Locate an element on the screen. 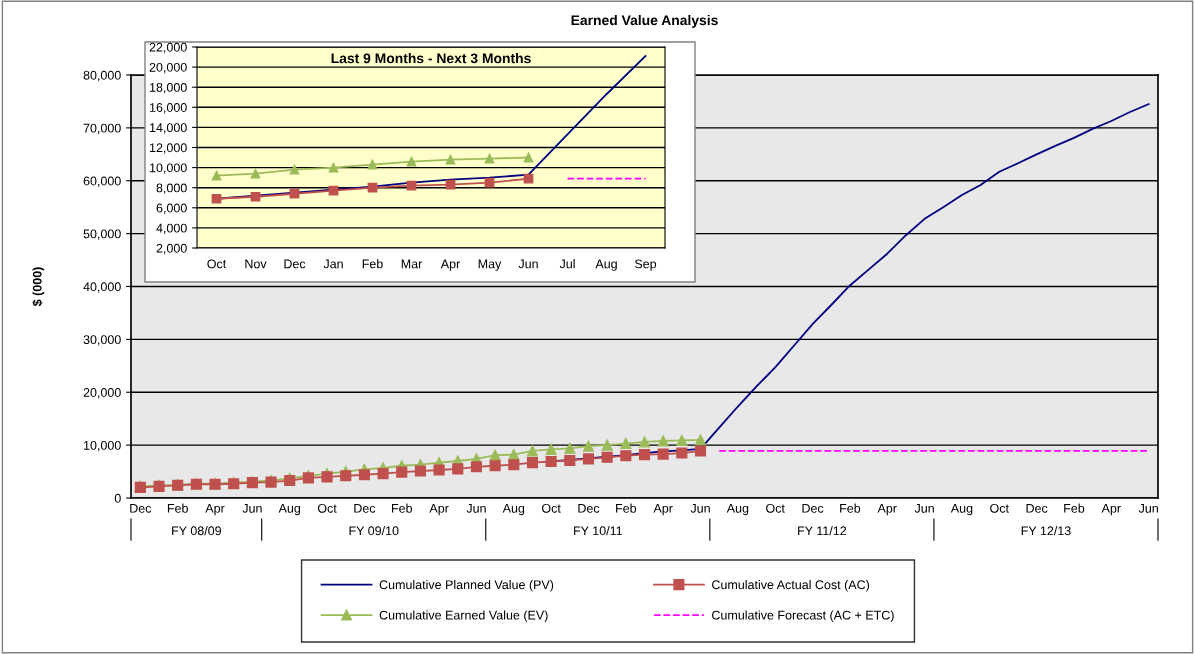  y-tick-label: 30,000 is located at coordinates (102, 340).